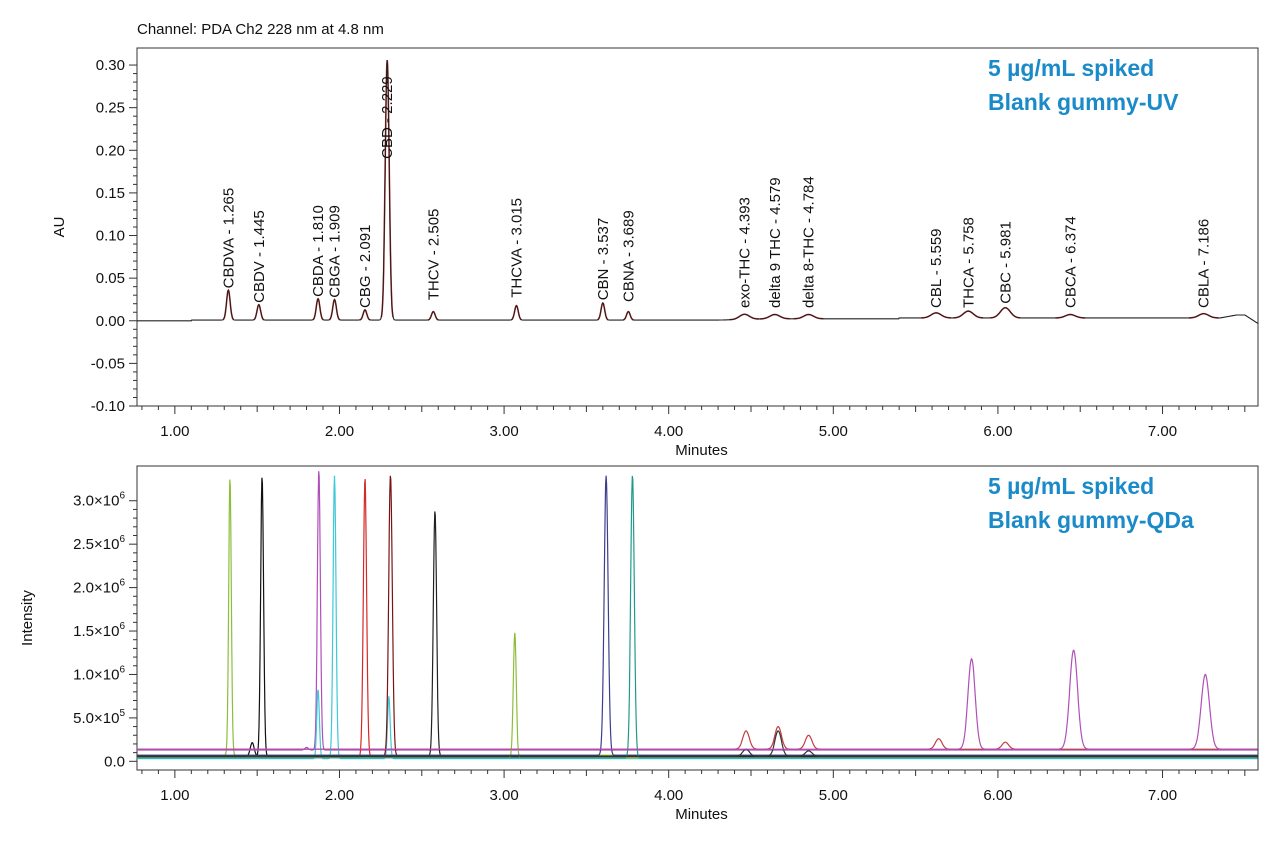 The width and height of the screenshot is (1280, 858). Describe the element at coordinates (697, 737) in the screenshot. I see `qda-series-thc-isomers` at that location.